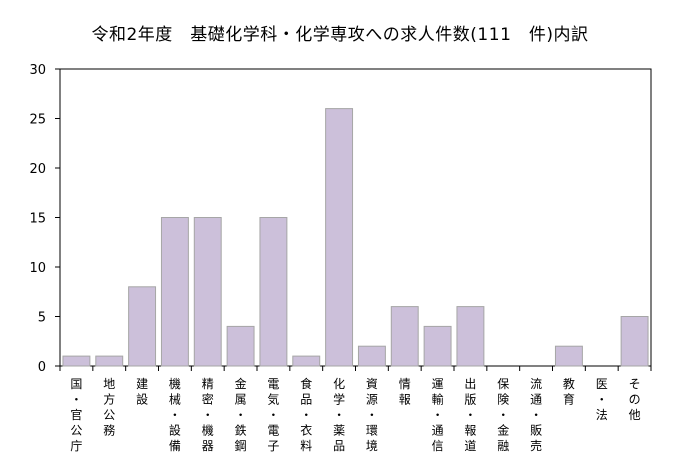 This screenshot has height=471, width=680. I want to click on y-tick-label: 20, so click(37, 169).